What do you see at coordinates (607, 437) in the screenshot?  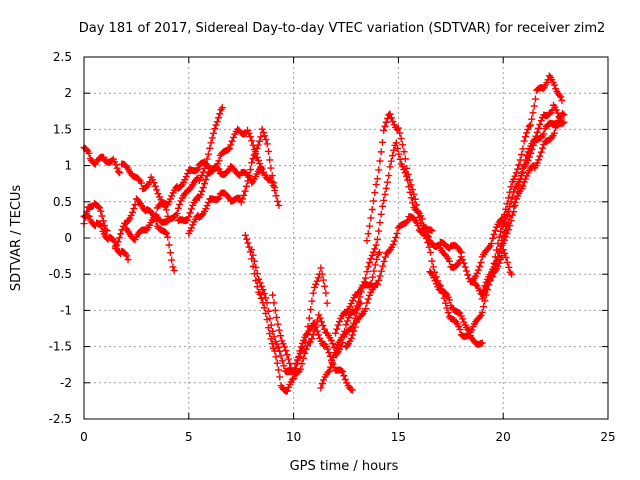 I see `x-tick-label: 25` at bounding box center [607, 437].